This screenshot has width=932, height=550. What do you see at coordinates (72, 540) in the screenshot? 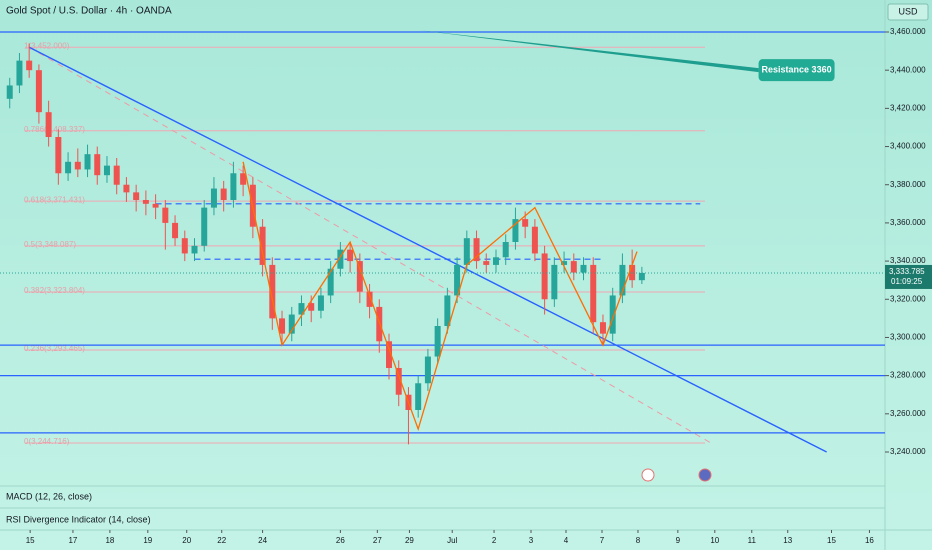
I see `x-tick-label: 17` at bounding box center [72, 540].